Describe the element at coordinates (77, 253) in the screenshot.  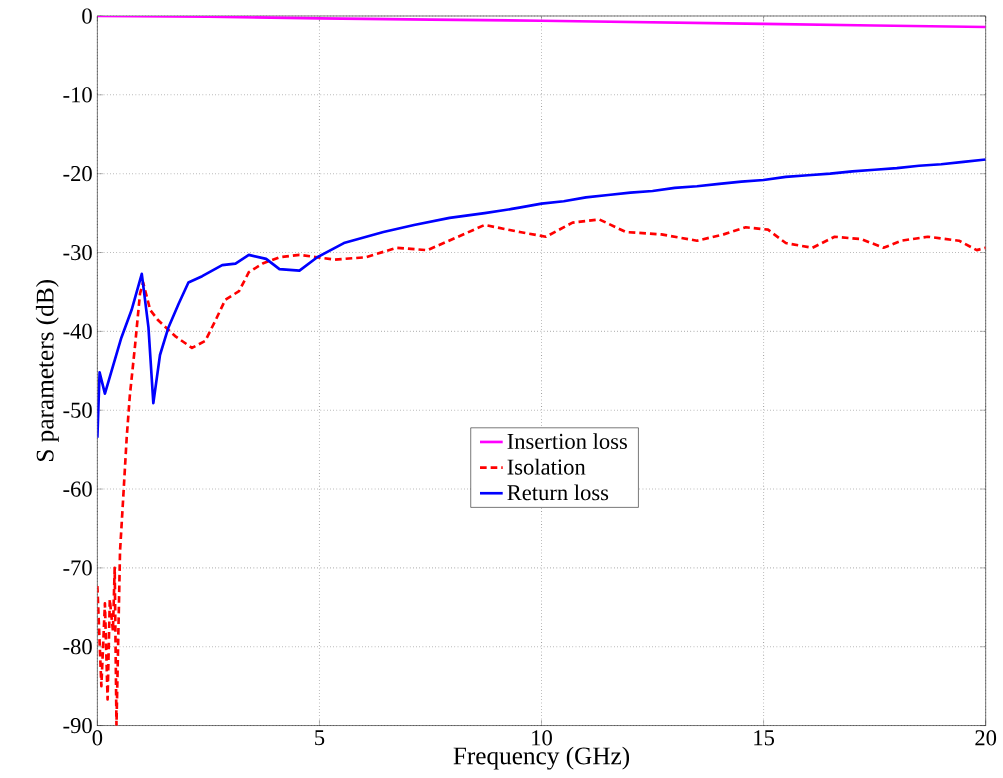
I see `y-tick-label: -30` at that location.